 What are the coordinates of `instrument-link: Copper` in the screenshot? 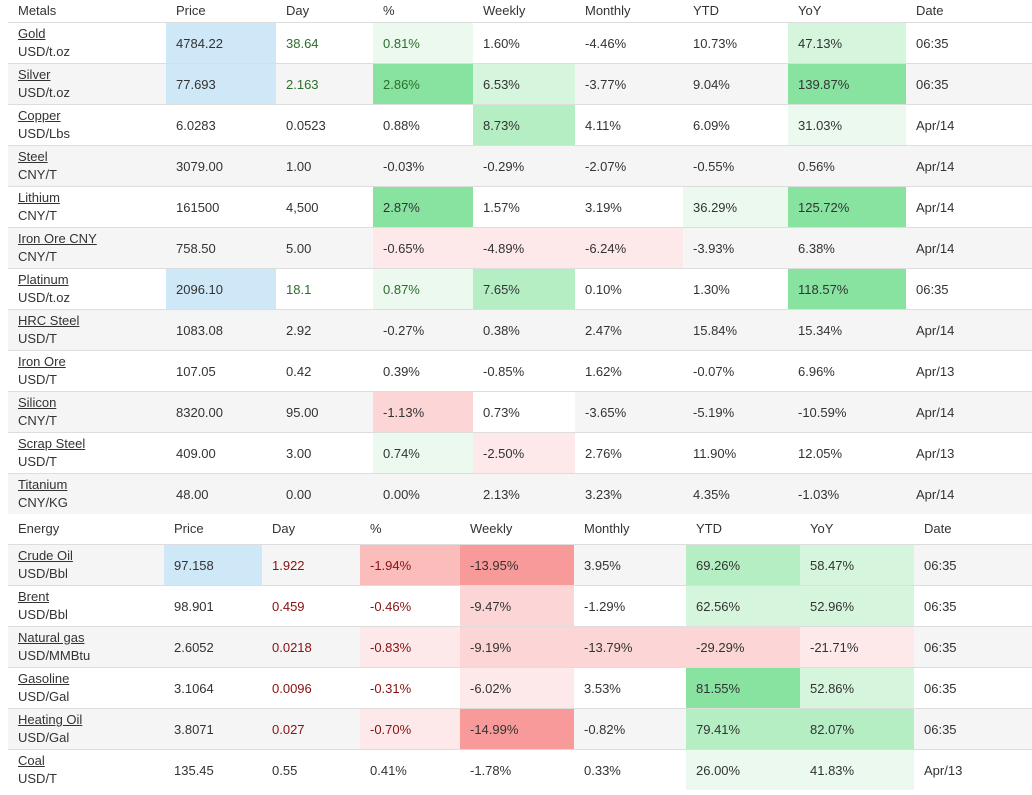 It's located at (39, 115).